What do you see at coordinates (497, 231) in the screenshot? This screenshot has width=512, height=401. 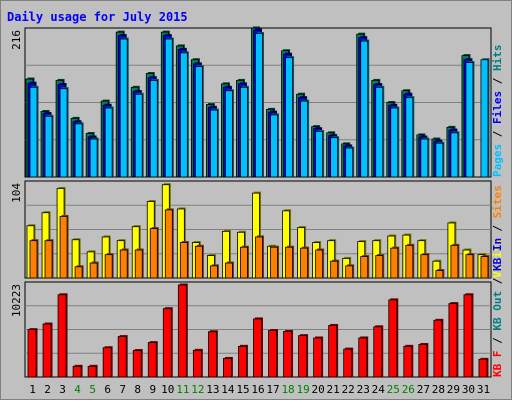 I see `visits-panel-legend: Visits / Sites` at bounding box center [497, 231].